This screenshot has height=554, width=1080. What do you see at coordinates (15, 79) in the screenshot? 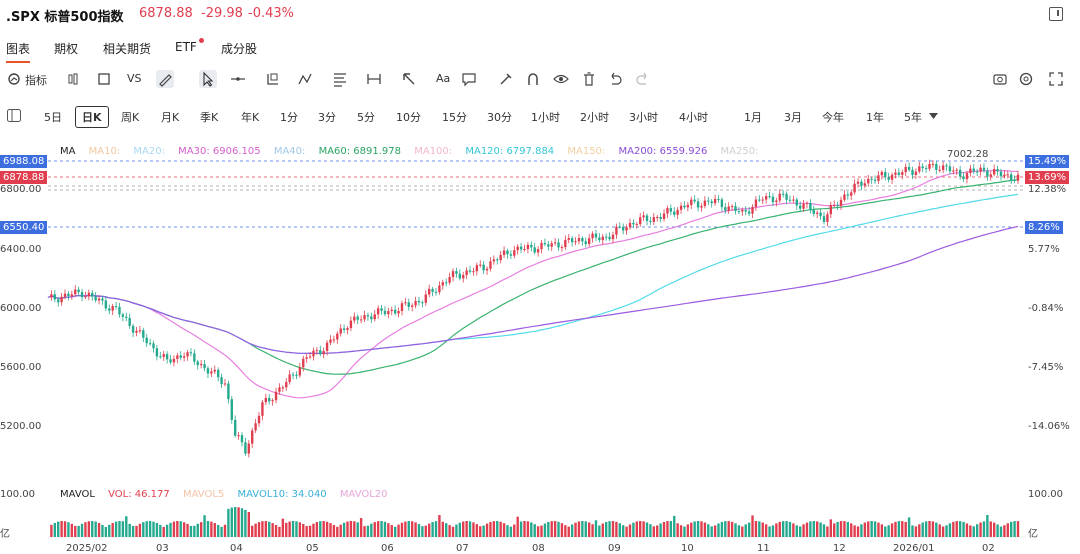
I see `indicator-icon` at bounding box center [15, 79].